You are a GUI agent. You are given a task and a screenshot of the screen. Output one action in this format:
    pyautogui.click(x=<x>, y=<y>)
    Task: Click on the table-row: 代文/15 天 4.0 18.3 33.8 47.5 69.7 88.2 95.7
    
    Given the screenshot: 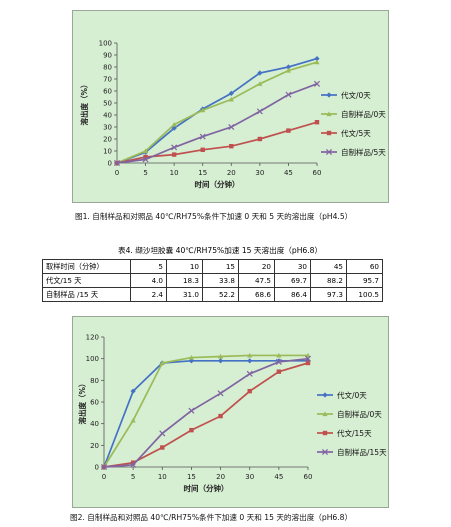 What is the action you would take?
    pyautogui.click(x=212, y=280)
    